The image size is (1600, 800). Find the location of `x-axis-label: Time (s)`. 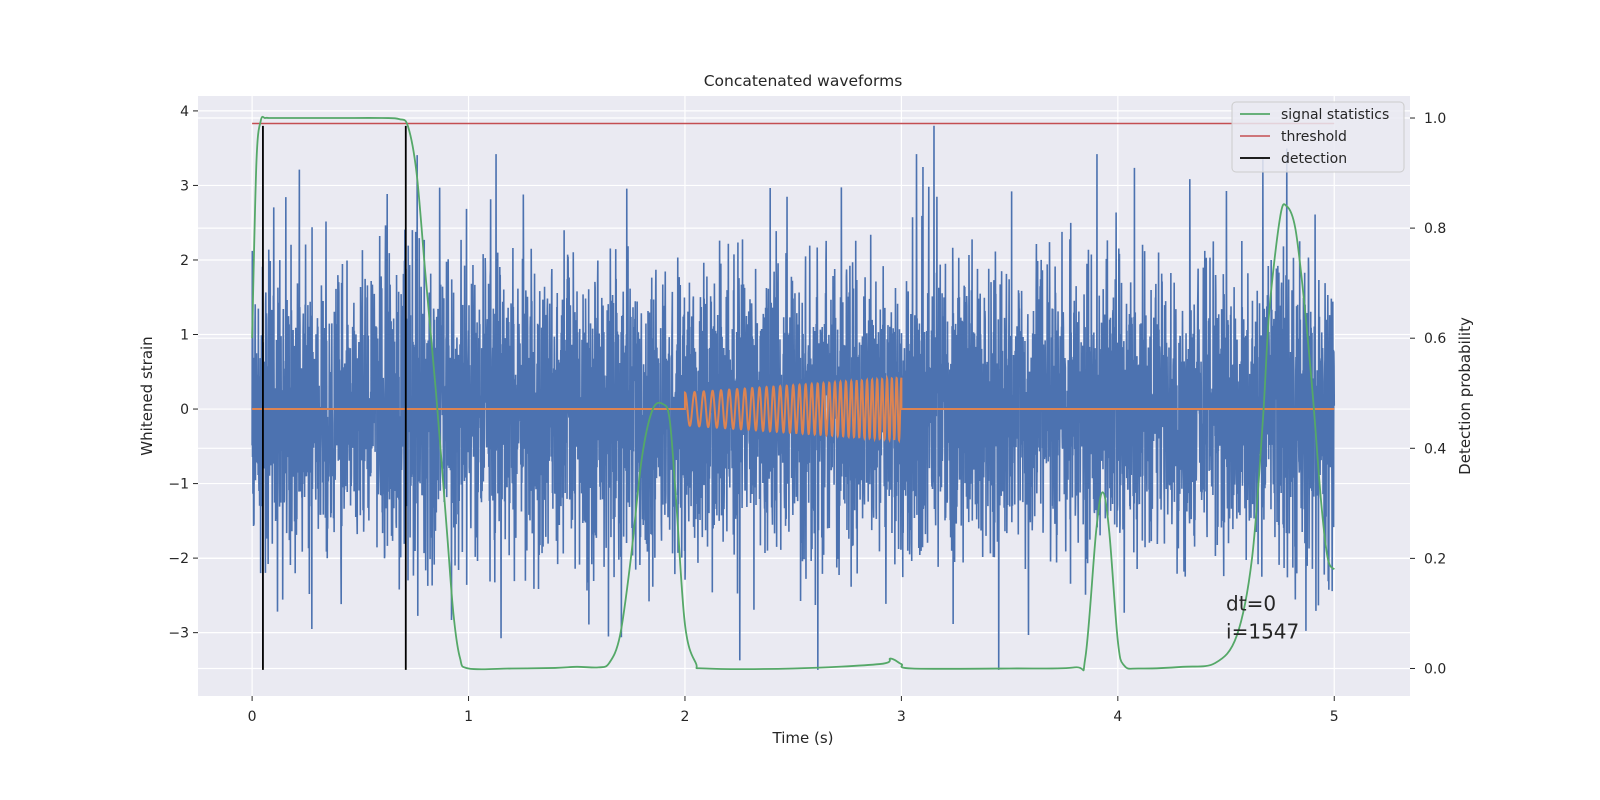

x-axis-label: Time (s) is located at coordinates (803, 738).